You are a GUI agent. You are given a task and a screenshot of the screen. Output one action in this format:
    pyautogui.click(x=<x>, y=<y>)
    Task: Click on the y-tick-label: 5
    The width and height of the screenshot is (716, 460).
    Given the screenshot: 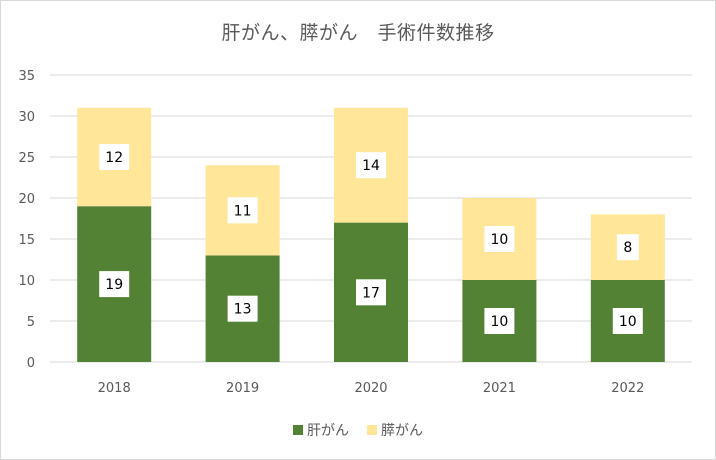 What is the action you would take?
    pyautogui.click(x=31, y=322)
    